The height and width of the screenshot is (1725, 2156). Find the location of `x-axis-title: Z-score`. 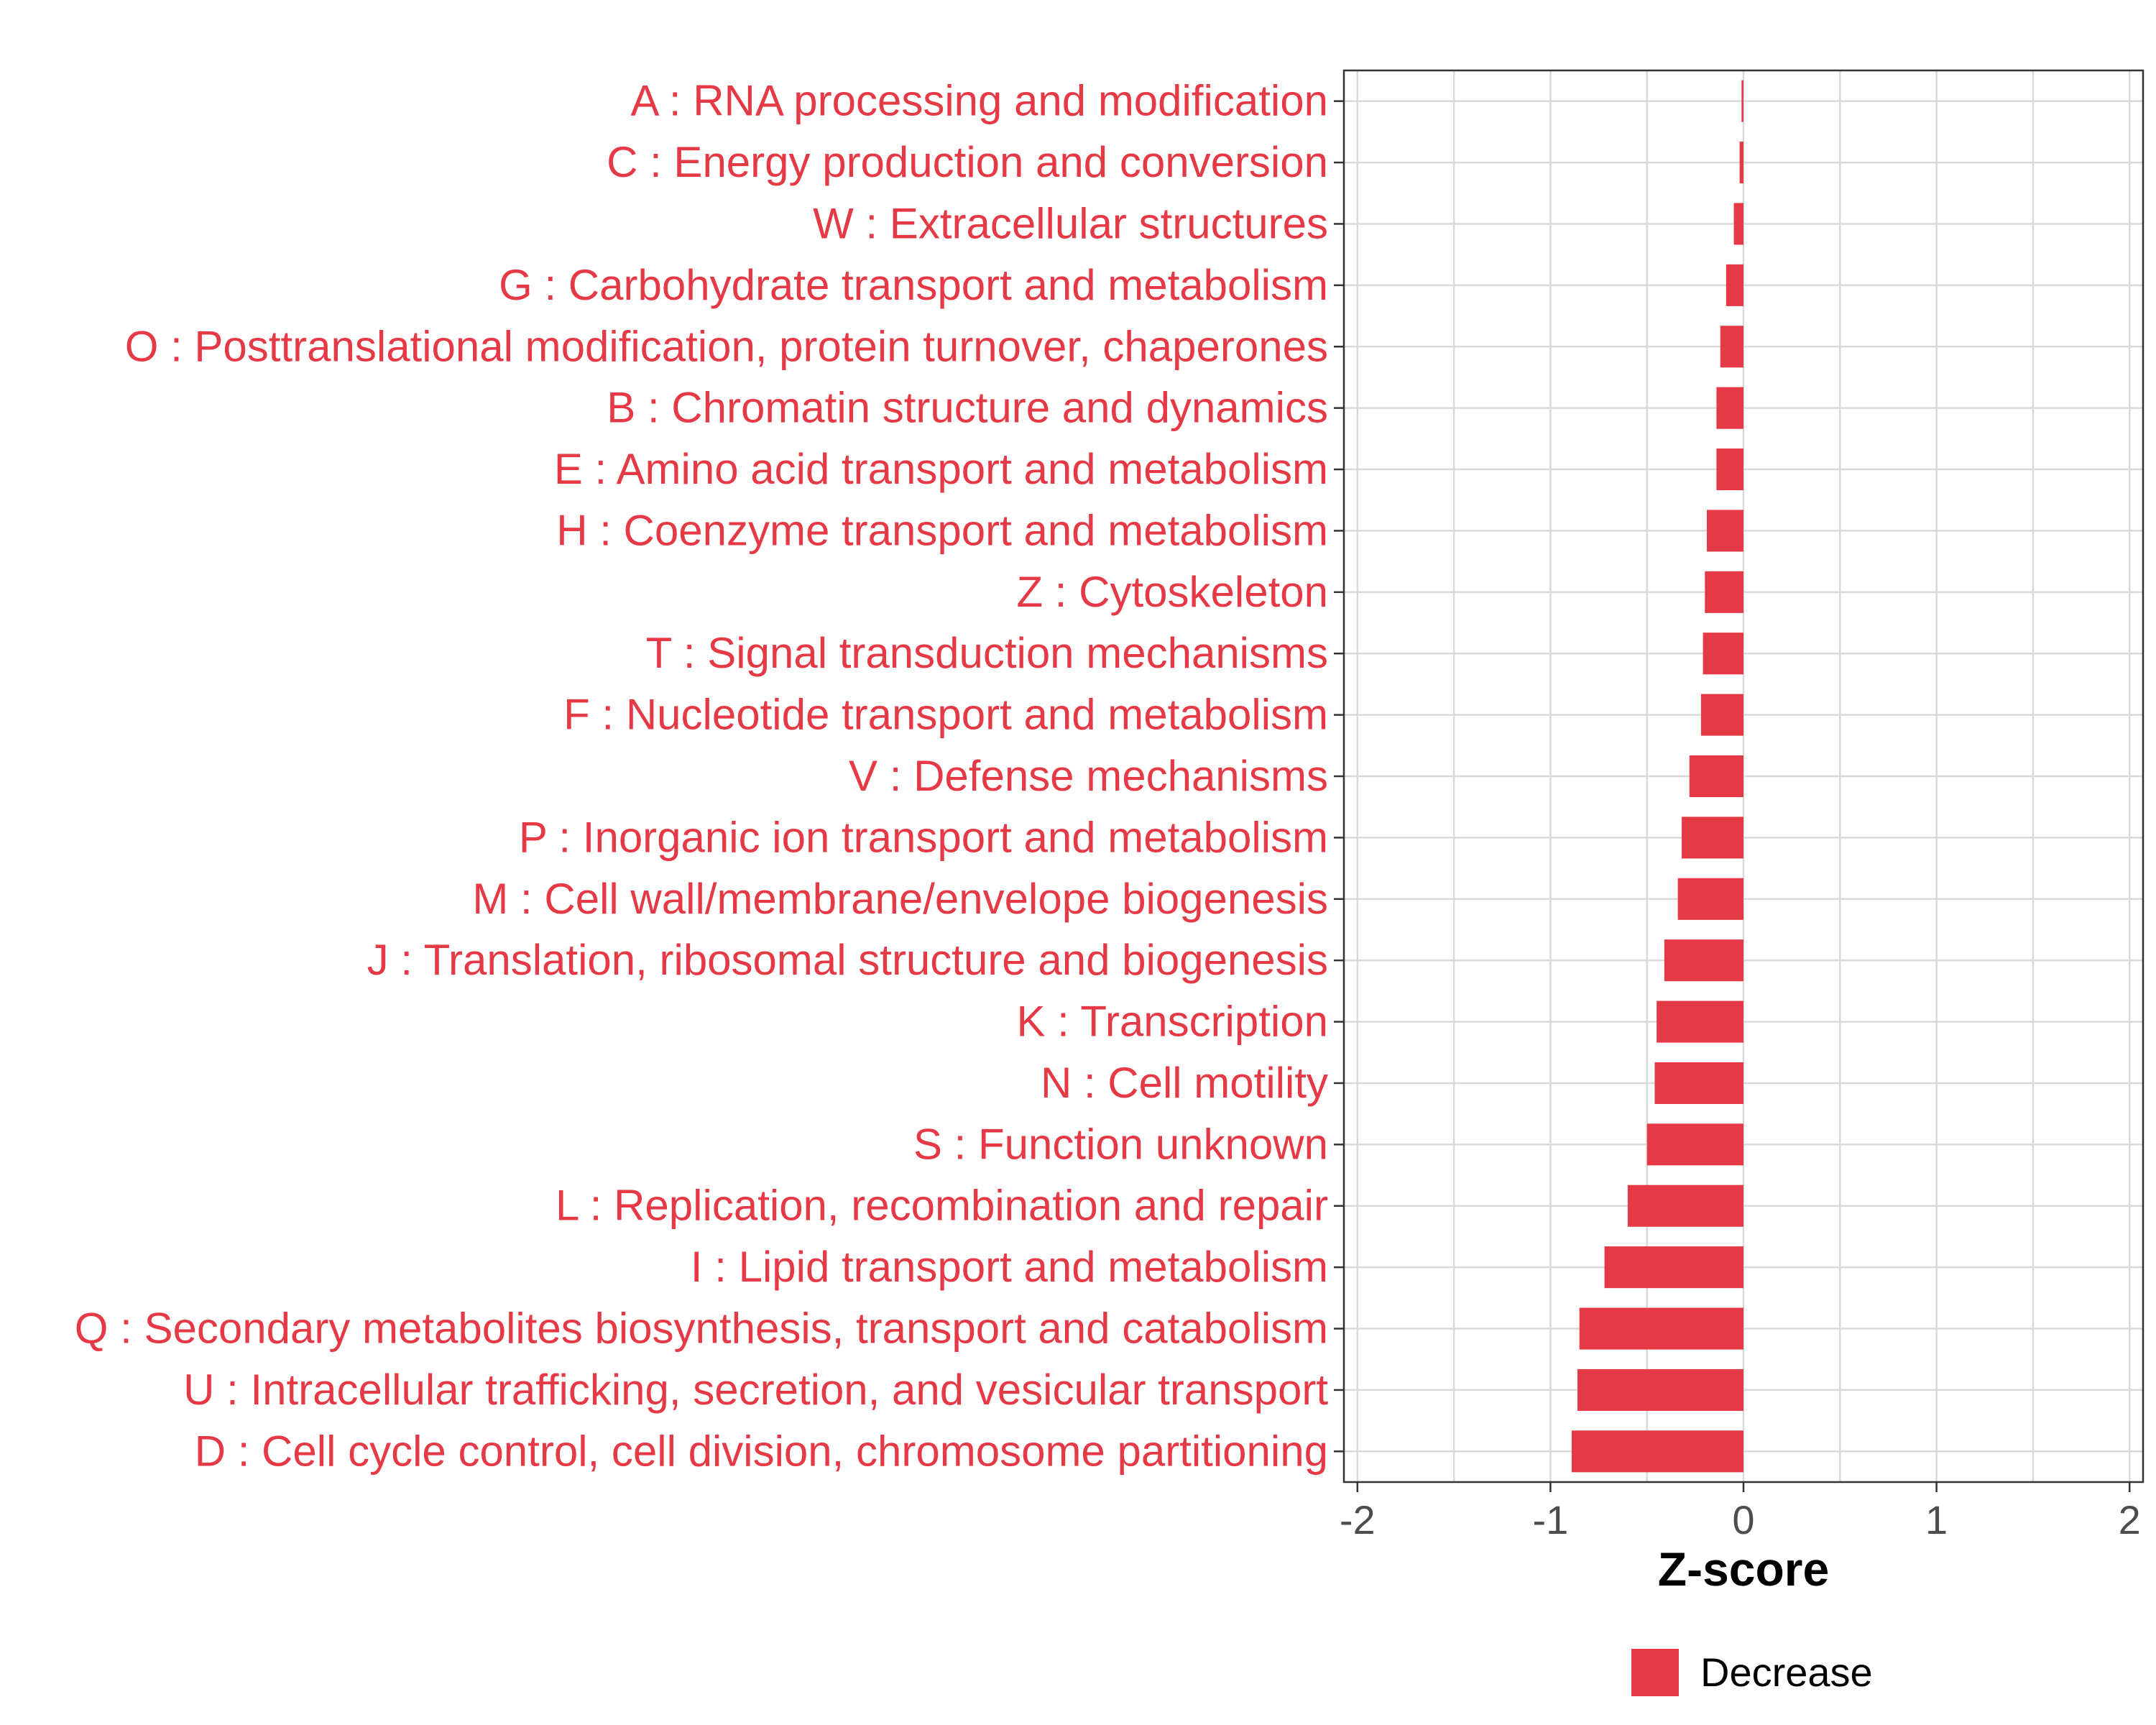

x-axis-title: Z-score is located at coordinates (1744, 1569).